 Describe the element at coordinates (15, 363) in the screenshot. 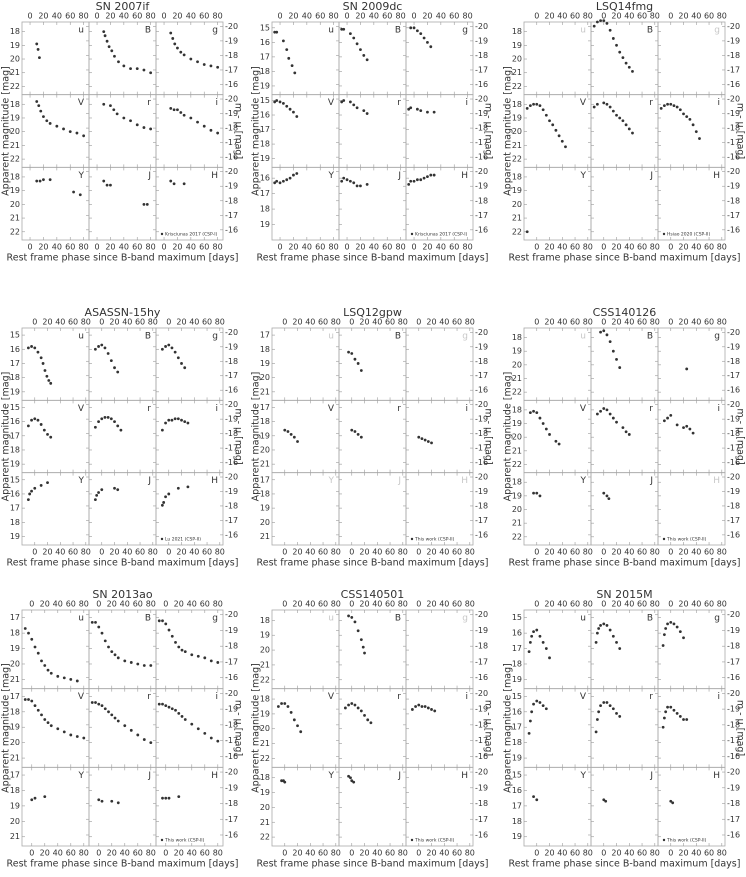

I see `y-tick-label: 17` at that location.